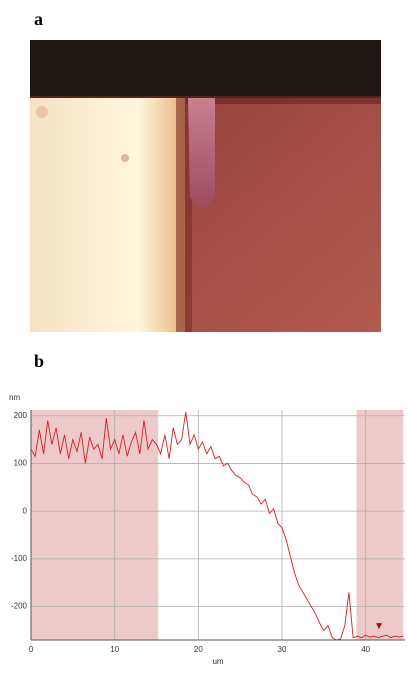 The width and height of the screenshot is (408, 673). Describe the element at coordinates (19, 606) in the screenshot. I see `y-tick-label: -200` at that location.